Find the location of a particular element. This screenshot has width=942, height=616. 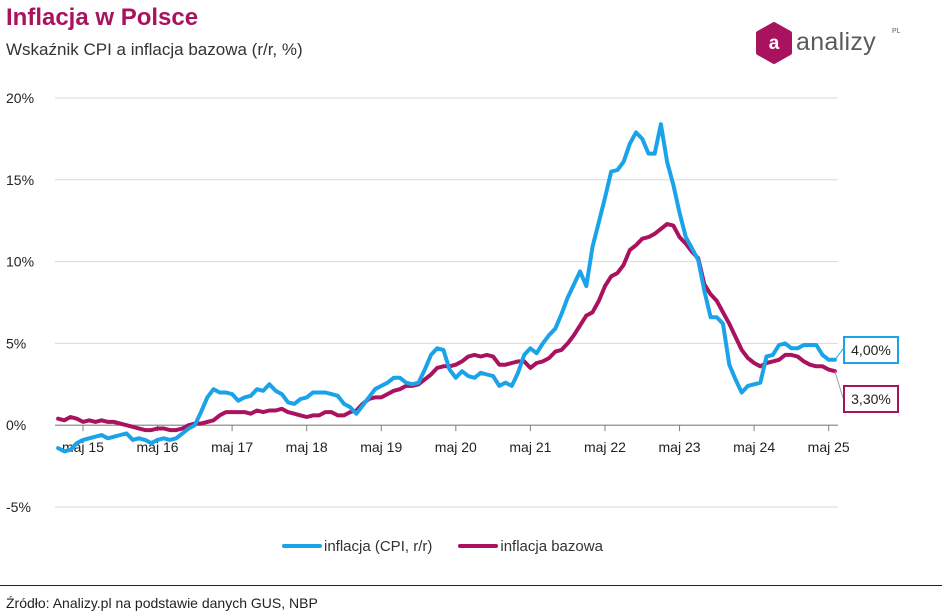

analizy-logo: a analizy PL is located at coordinates (829, 46).